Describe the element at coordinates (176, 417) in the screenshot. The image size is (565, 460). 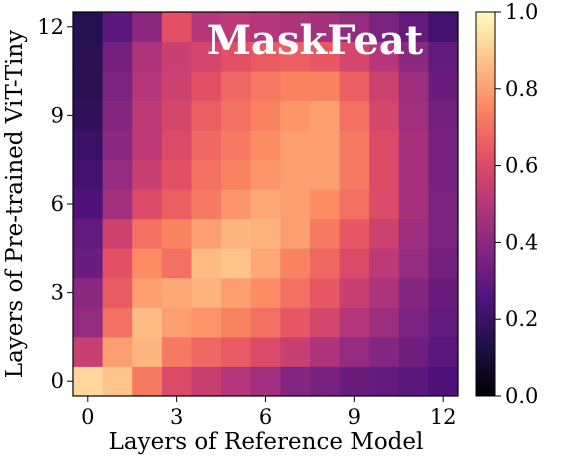
I see `x-tick-label: 3` at that location.